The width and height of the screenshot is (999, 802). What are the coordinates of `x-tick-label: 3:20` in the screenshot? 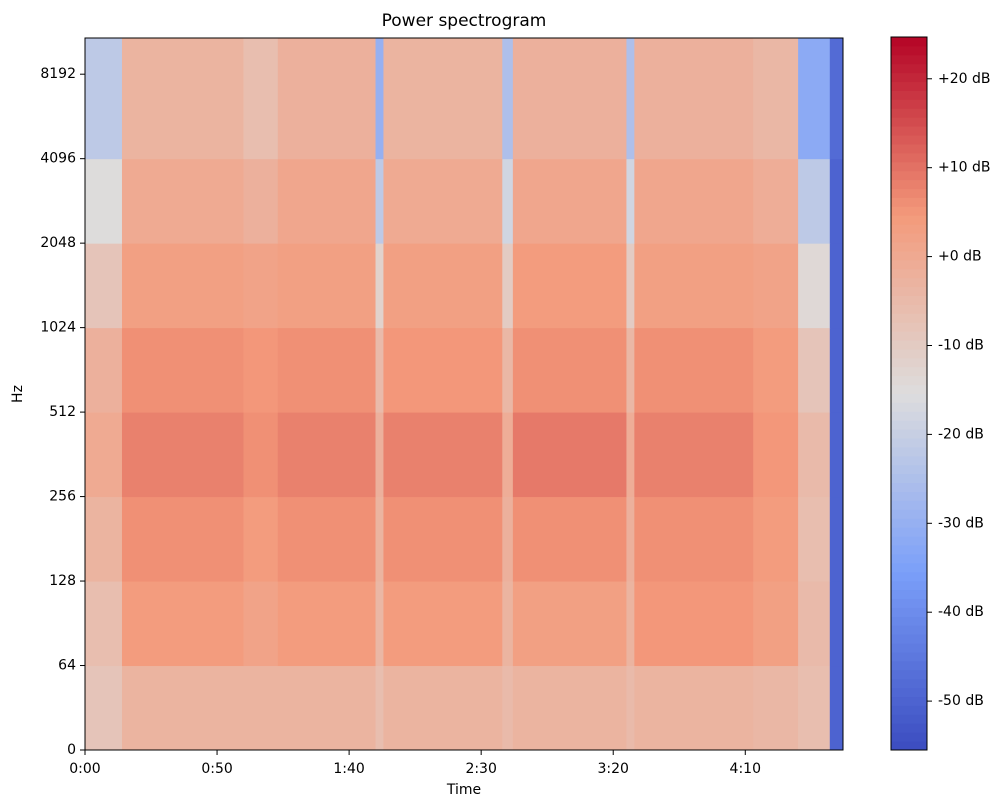 It's located at (612, 769).